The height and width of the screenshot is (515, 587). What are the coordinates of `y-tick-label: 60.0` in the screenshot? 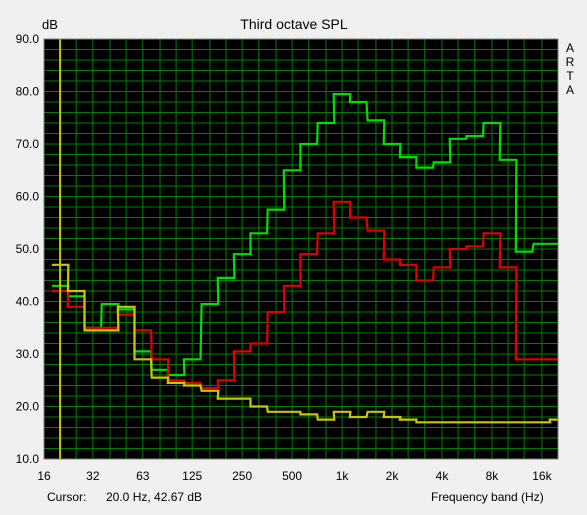 It's located at (28, 197).